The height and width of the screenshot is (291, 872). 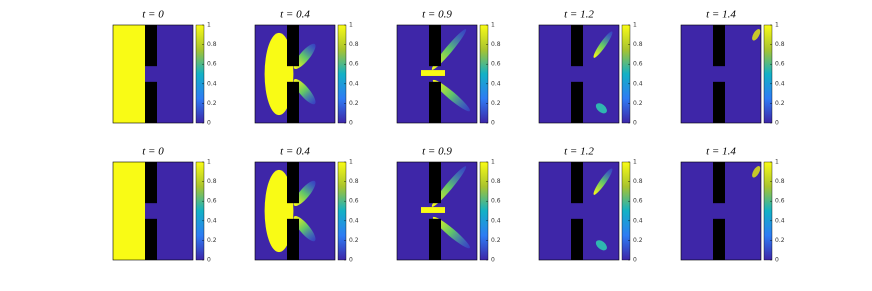 I want to click on panel-title: t = 0.4, so click(x=295, y=15).